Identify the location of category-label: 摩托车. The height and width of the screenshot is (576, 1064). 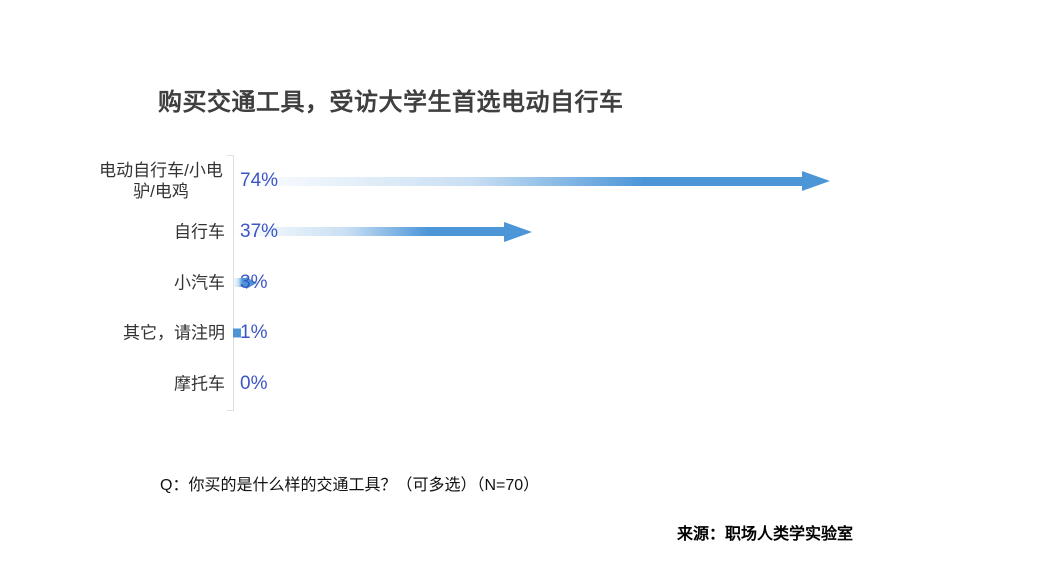
(199, 384).